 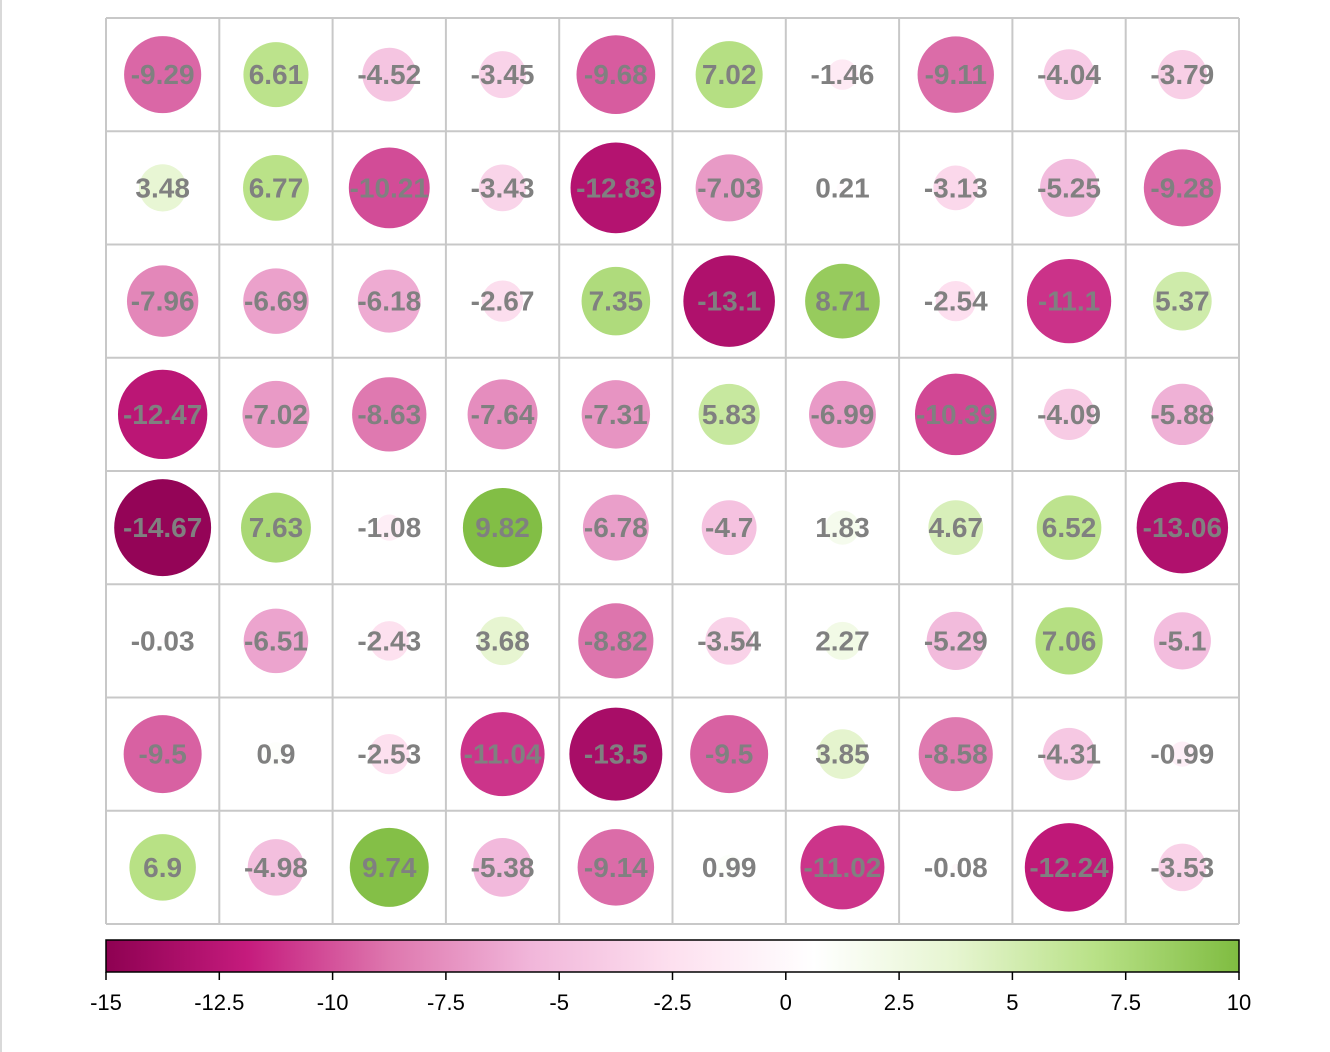 I want to click on cell-value-label: -11.1, so click(x=1069, y=301).